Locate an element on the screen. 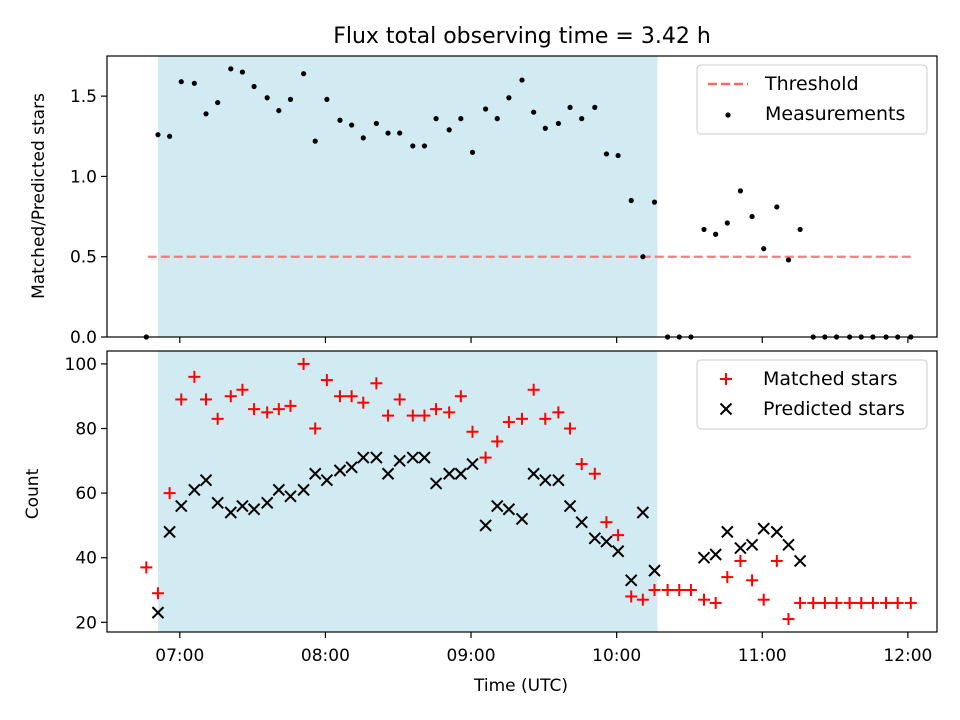 The width and height of the screenshot is (960, 720). bottom-ylabel: Count is located at coordinates (33, 493).